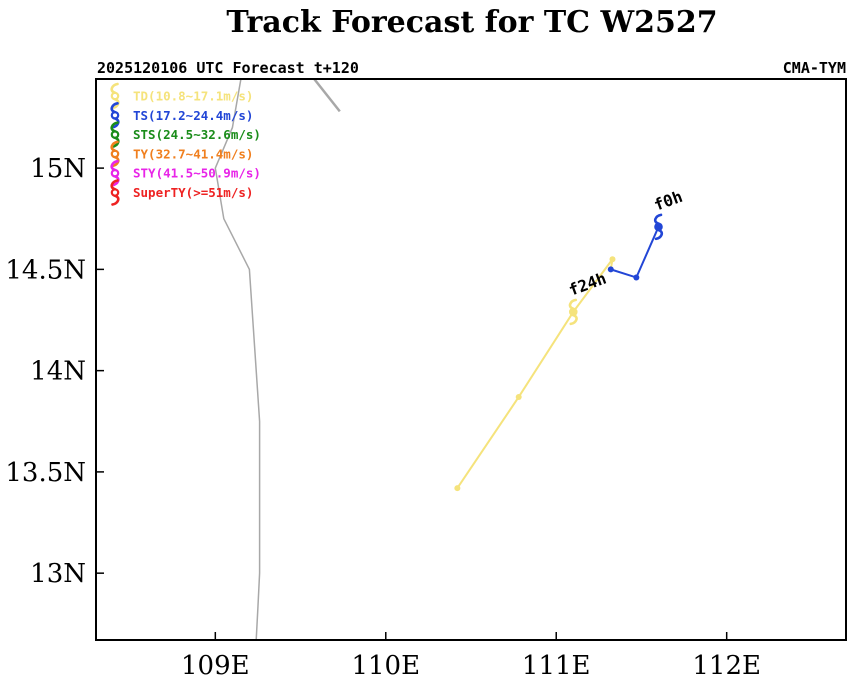 The width and height of the screenshot is (860, 688). I want to click on lat-tick-label: 14N, so click(58, 372).